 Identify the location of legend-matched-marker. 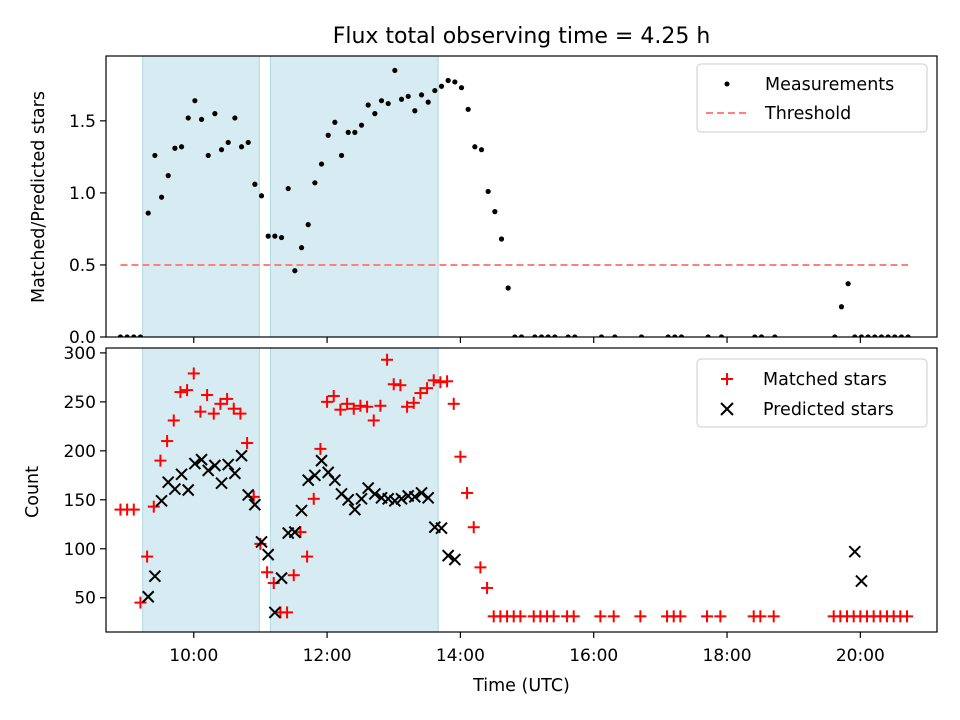
(727, 379).